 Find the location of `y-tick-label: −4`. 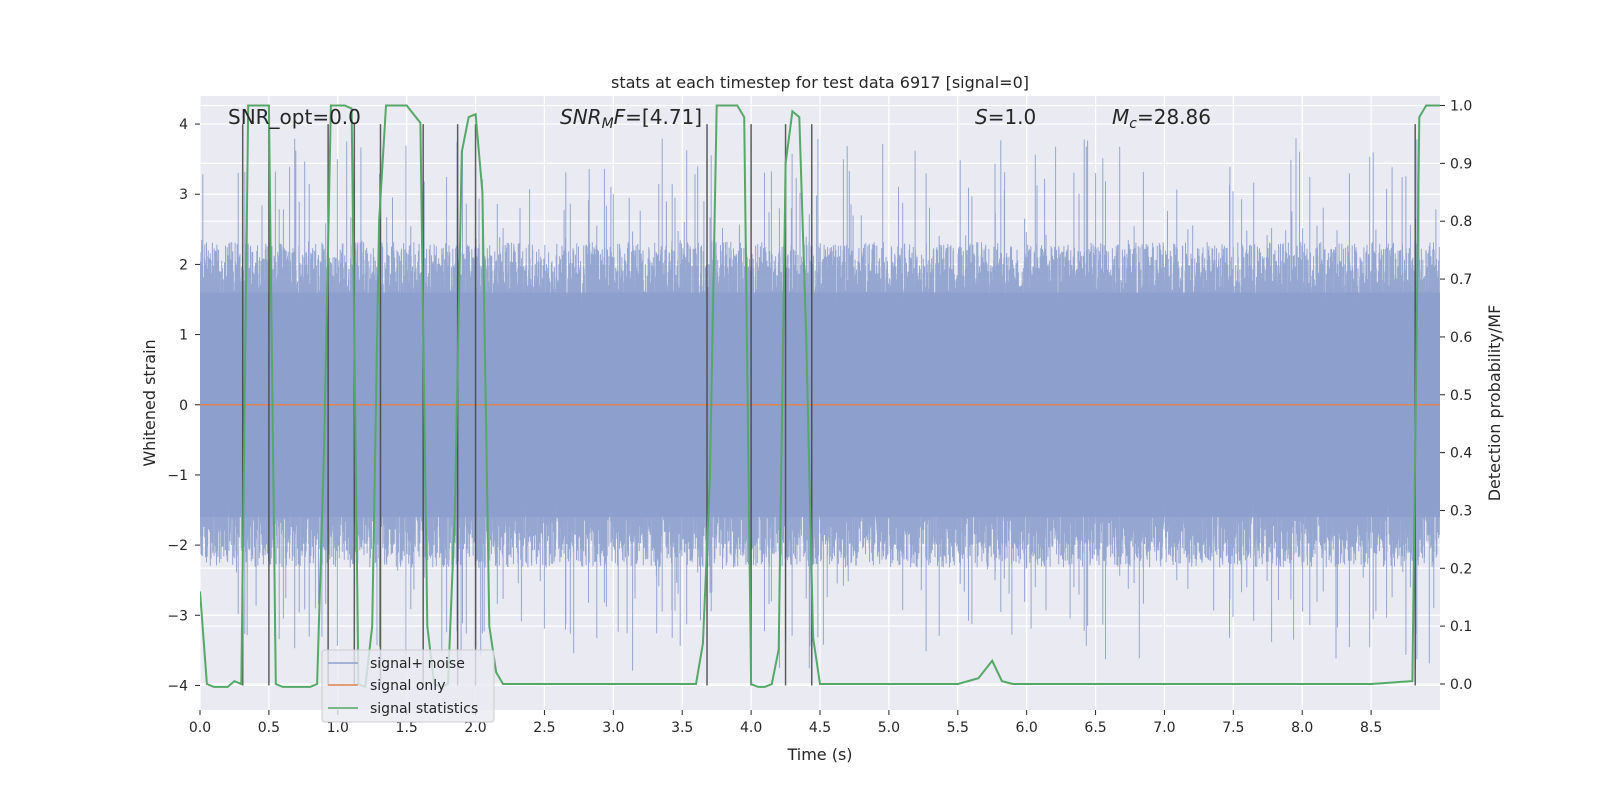

y-tick-label: −4 is located at coordinates (177, 686).